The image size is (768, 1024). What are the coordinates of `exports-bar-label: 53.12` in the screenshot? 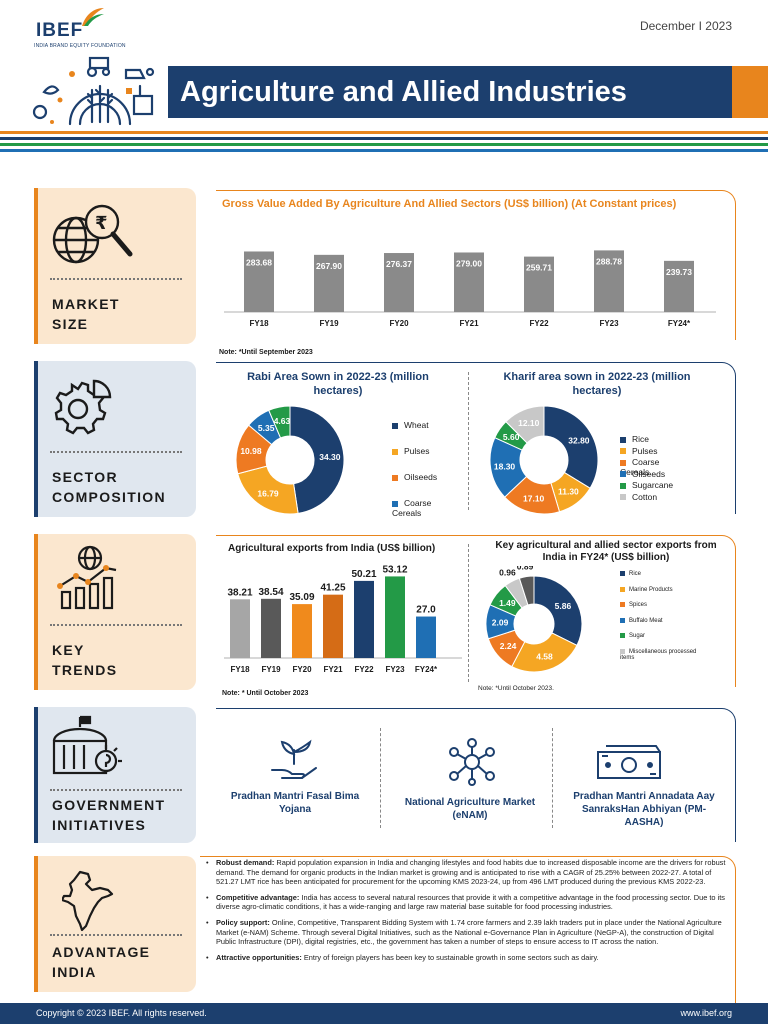 It's located at (394, 569).